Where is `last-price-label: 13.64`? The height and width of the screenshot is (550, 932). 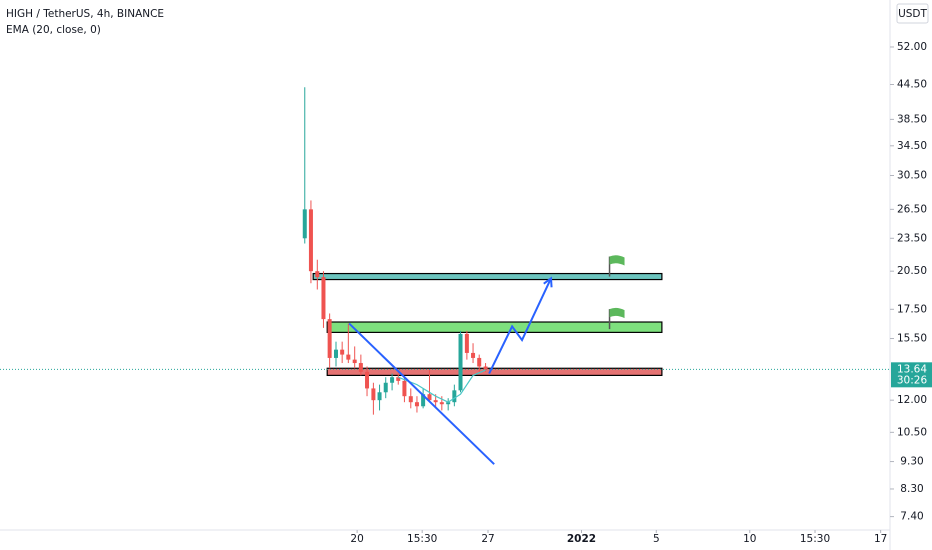 last-price-label: 13.64 is located at coordinates (912, 369).